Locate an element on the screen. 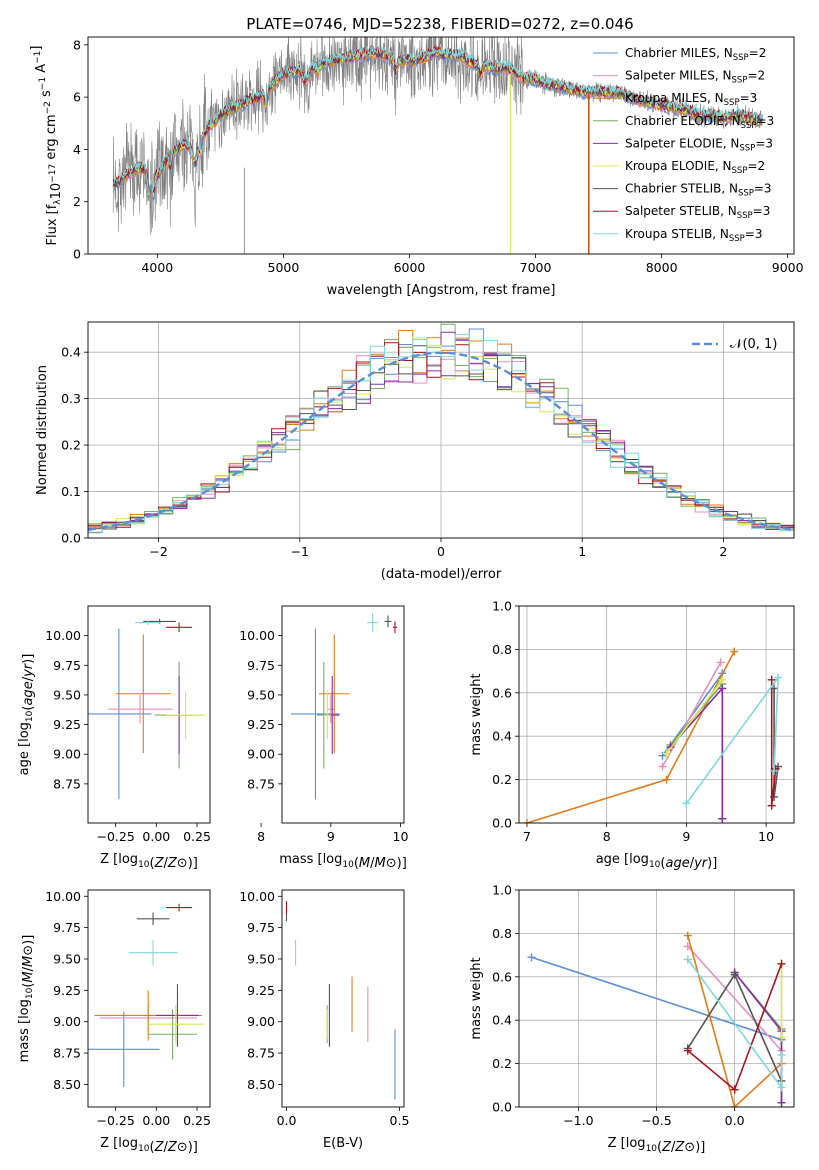  label-part: Z is located at coordinates (172, 1147).